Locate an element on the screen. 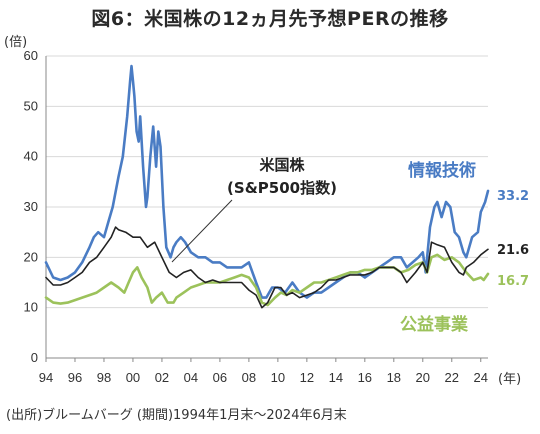 This screenshot has height=434, width=540. y-tick-label: 30 is located at coordinates (31, 206).